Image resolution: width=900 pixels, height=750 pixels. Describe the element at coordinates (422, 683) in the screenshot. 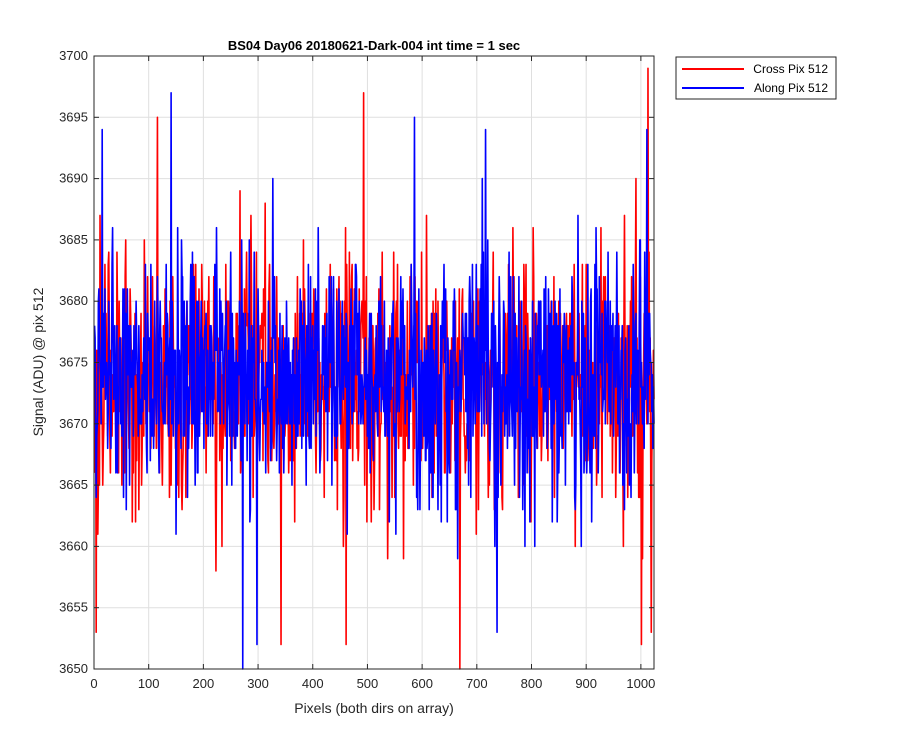

I see `x-tick-label: 600` at that location.